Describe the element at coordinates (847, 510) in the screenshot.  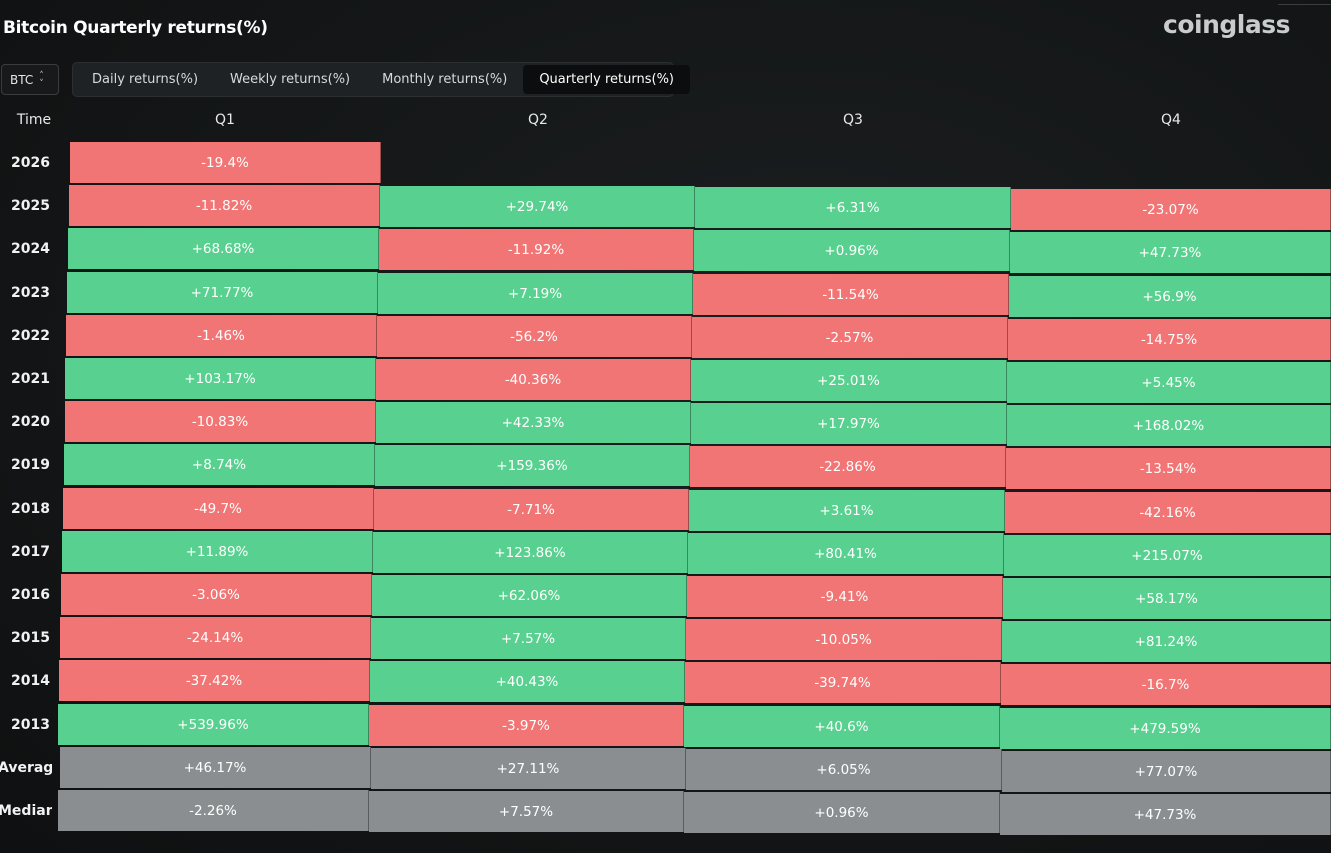
I see `return-cell: +3.61%` at that location.